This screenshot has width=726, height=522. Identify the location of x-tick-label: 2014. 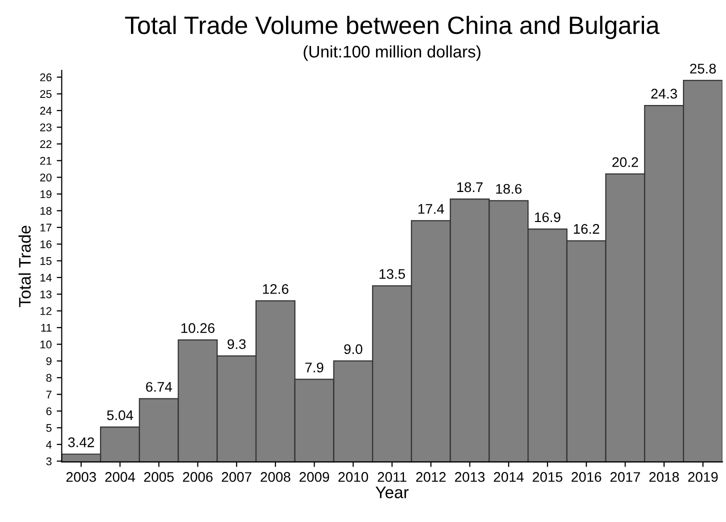
(509, 477).